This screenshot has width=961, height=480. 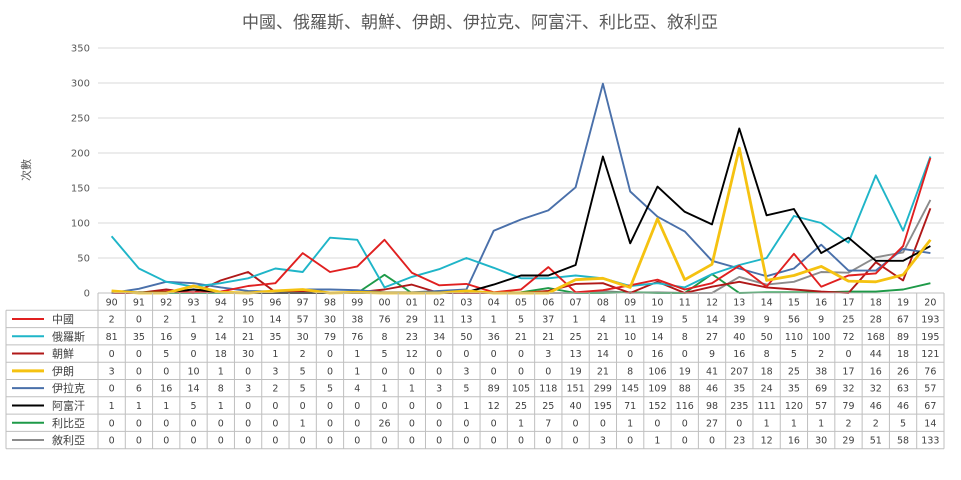 What do you see at coordinates (930, 441) in the screenshot?
I see `data-label: 133` at bounding box center [930, 441].